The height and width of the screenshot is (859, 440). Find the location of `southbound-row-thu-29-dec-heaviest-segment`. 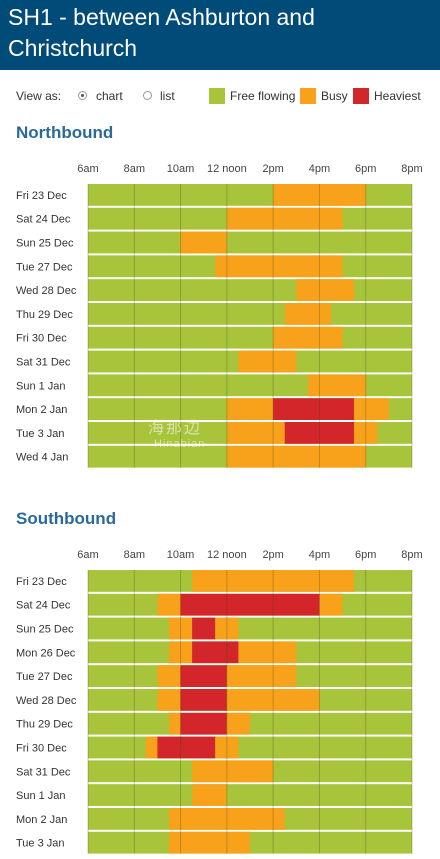

southbound-row-thu-29-dec-heaviest-segment is located at coordinates (203, 723).